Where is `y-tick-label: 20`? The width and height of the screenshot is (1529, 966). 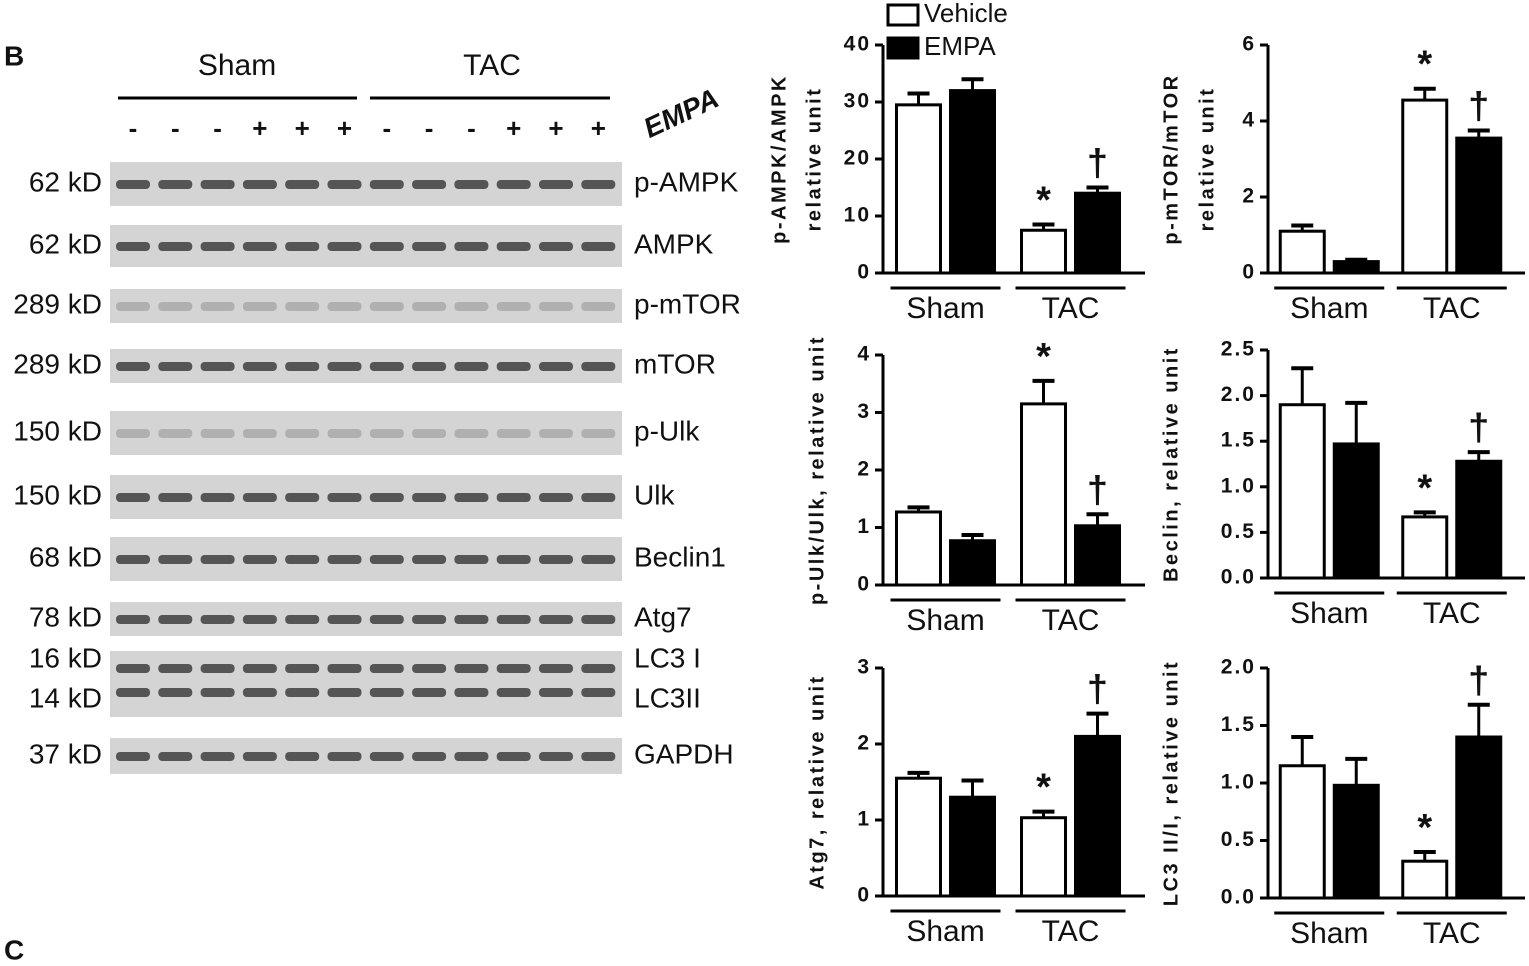
y-tick-label: 20 is located at coordinates (857, 158).